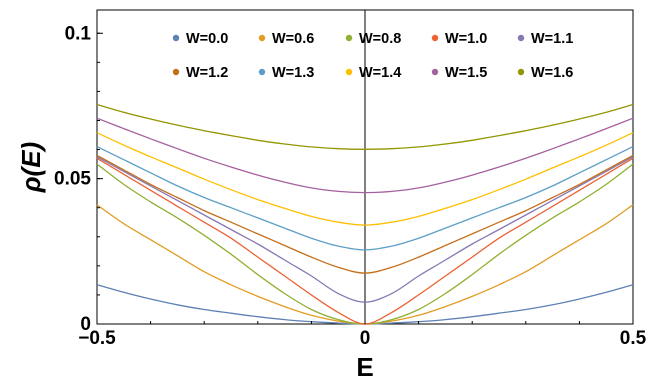  Describe the element at coordinates (78, 33) in the screenshot. I see `y-tick-label-2: 0.1` at that location.